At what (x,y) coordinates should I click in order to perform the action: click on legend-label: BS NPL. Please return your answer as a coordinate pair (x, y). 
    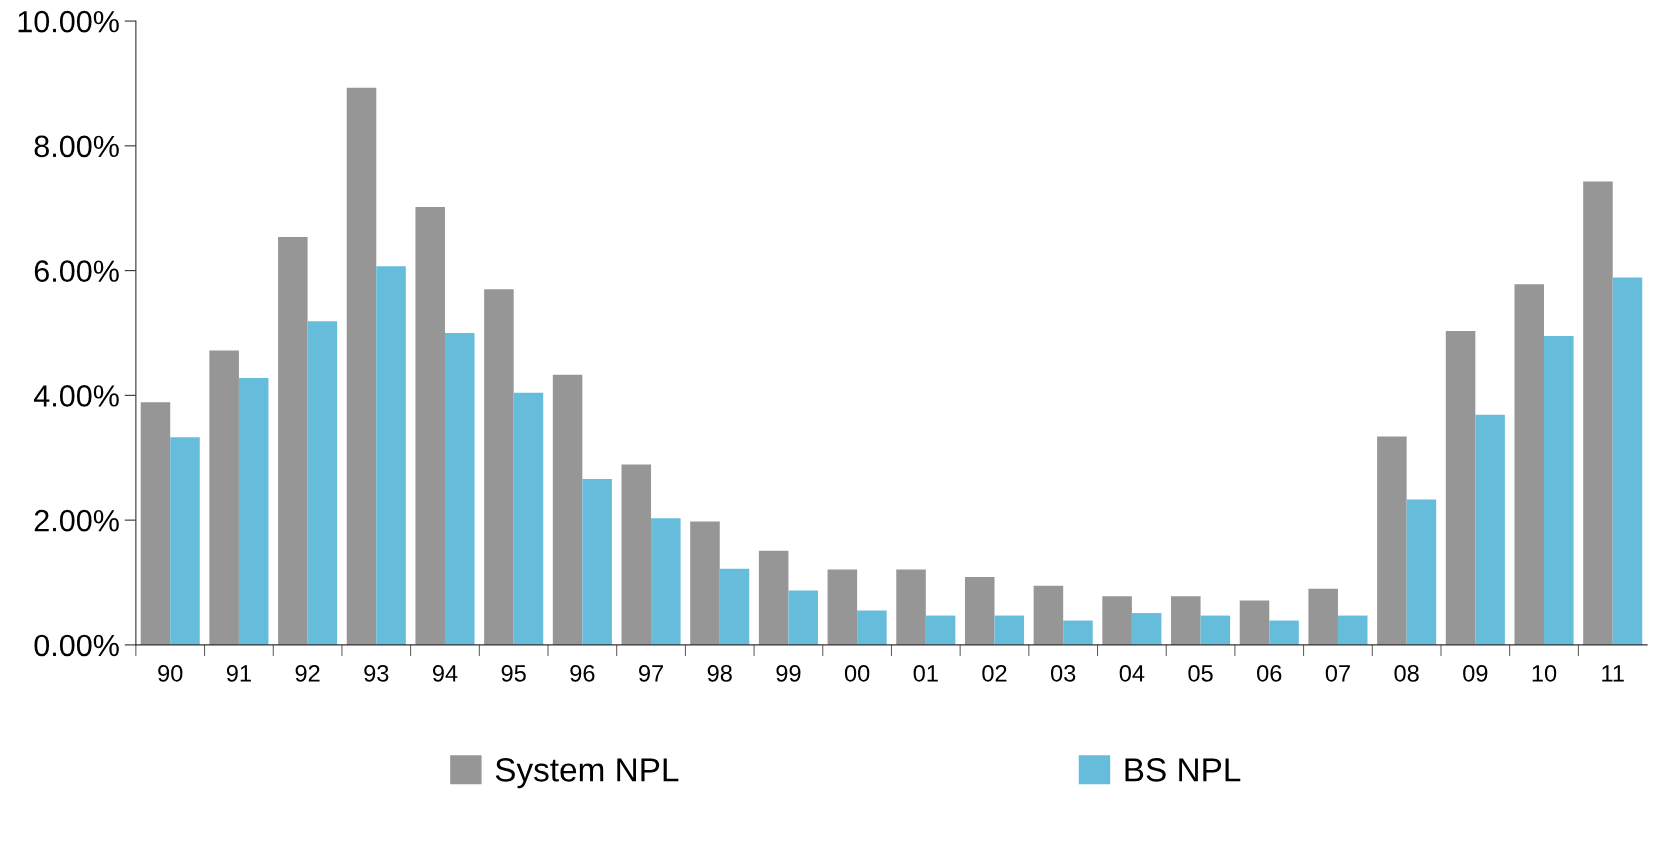
    Looking at the image, I should click on (1183, 770).